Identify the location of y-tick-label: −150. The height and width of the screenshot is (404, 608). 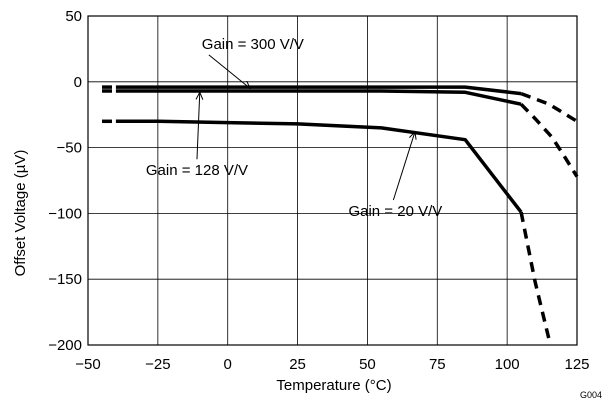
(65, 279).